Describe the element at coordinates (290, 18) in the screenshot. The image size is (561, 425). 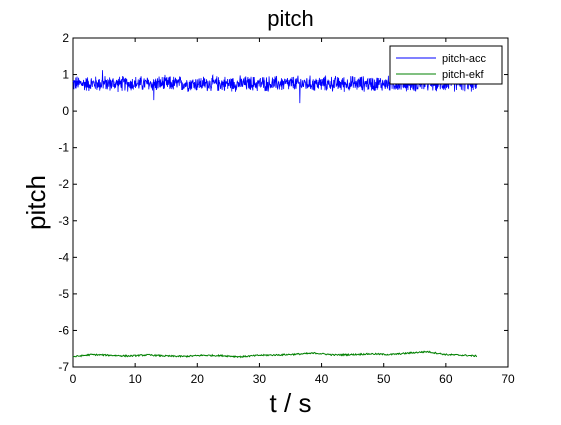
I see `chart-title: pitch` at that location.